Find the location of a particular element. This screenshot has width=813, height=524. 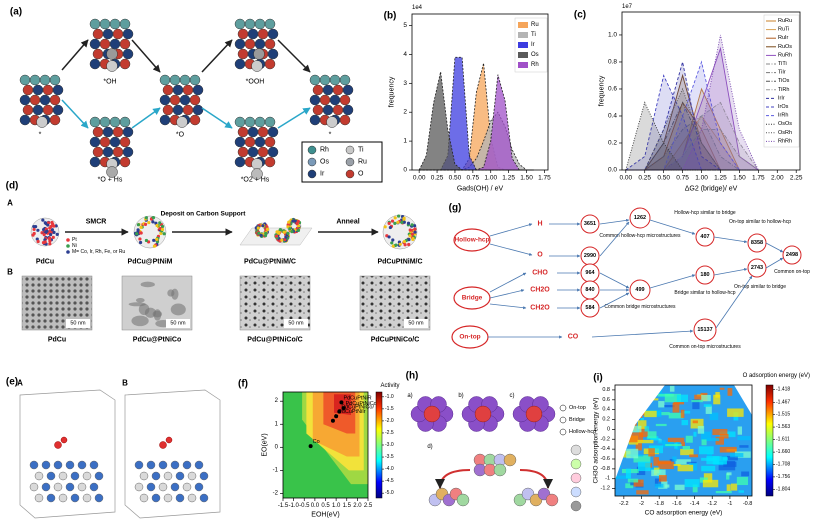

legend-label: Os is located at coordinates (535, 55).